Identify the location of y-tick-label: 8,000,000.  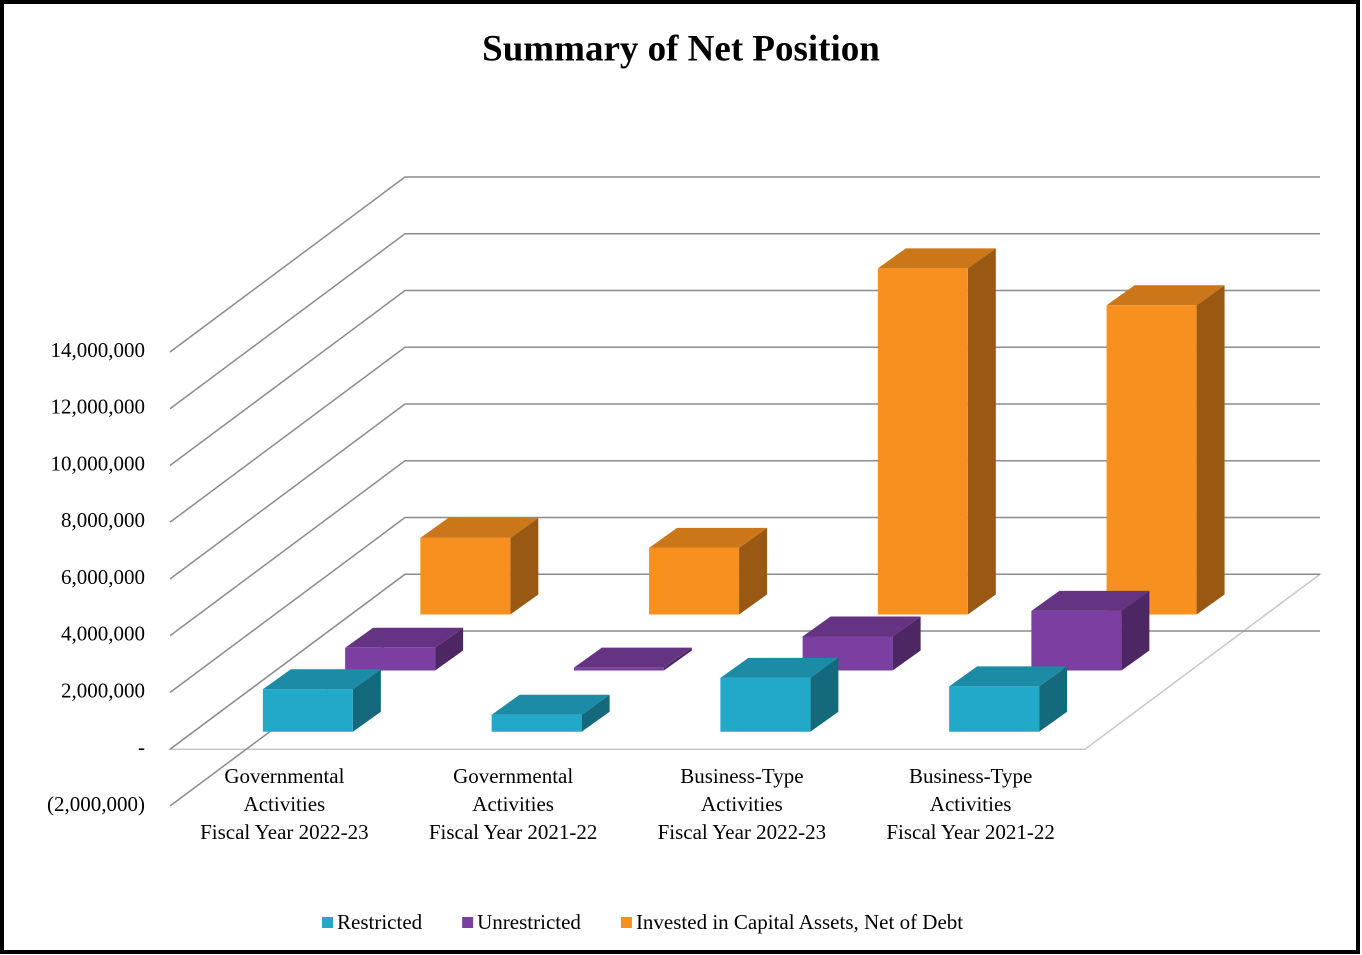
(103, 520).